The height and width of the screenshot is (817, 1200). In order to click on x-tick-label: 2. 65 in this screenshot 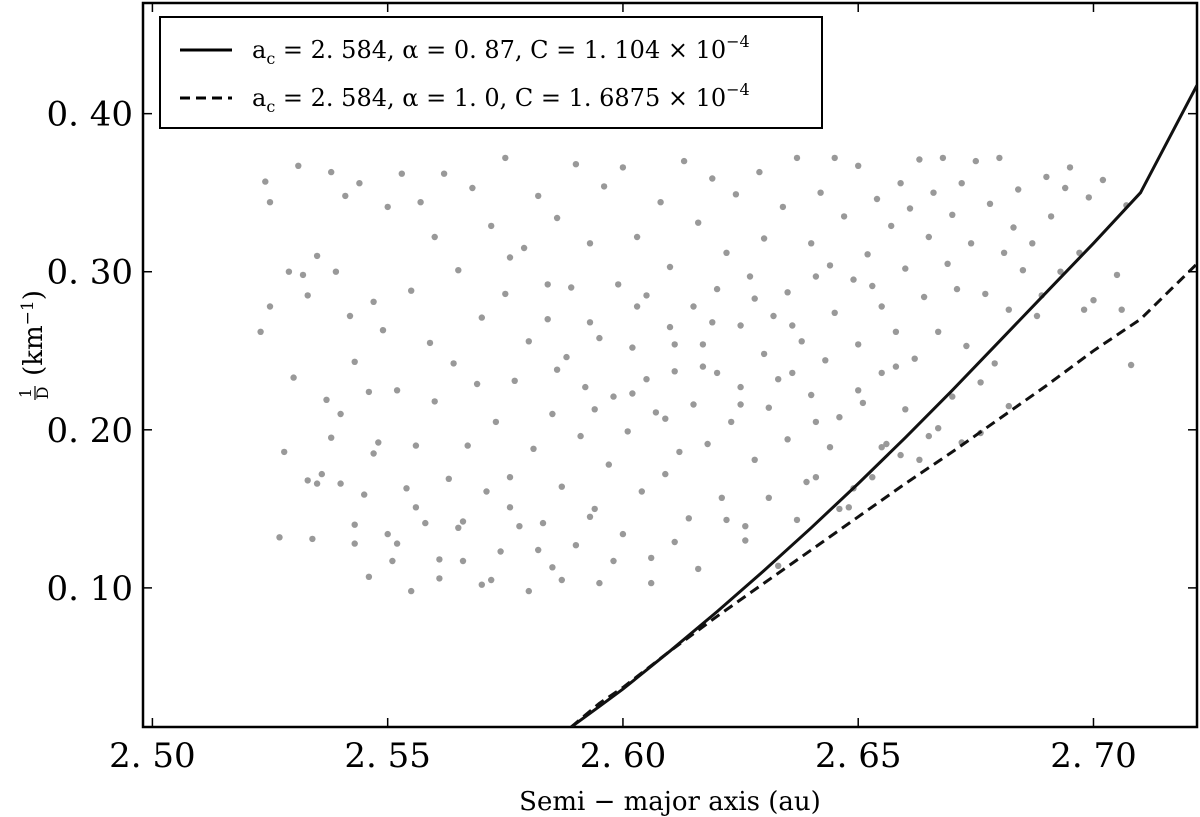, I will do `click(858, 756)`.